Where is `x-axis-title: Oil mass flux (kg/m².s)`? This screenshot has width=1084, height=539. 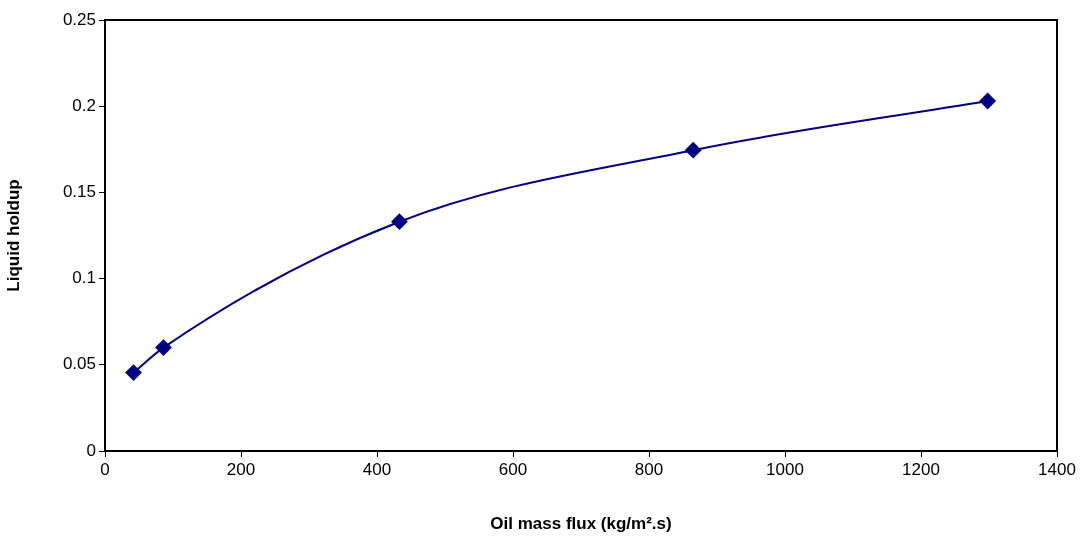 x-axis-title: Oil mass flux (kg/m².s) is located at coordinates (581, 524).